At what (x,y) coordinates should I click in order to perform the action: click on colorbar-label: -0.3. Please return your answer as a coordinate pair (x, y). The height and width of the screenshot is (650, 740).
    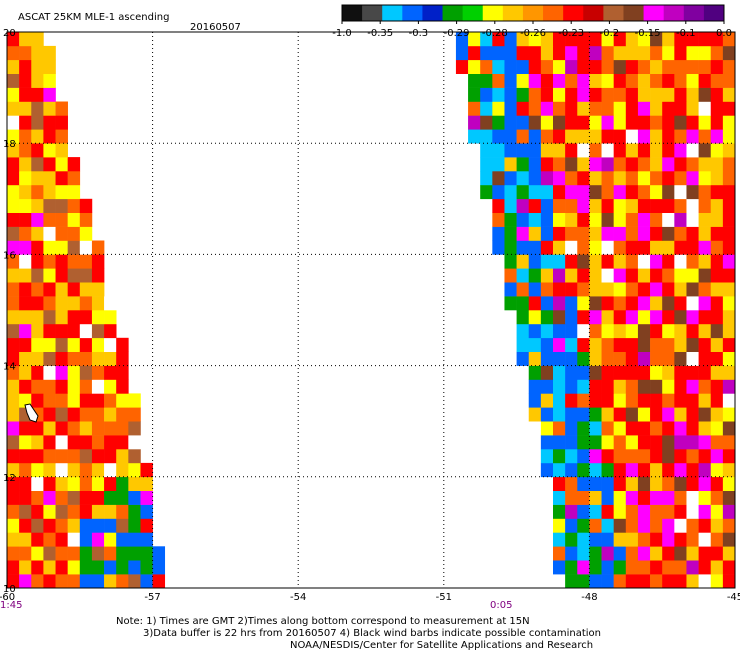
    Looking at the image, I should click on (419, 33).